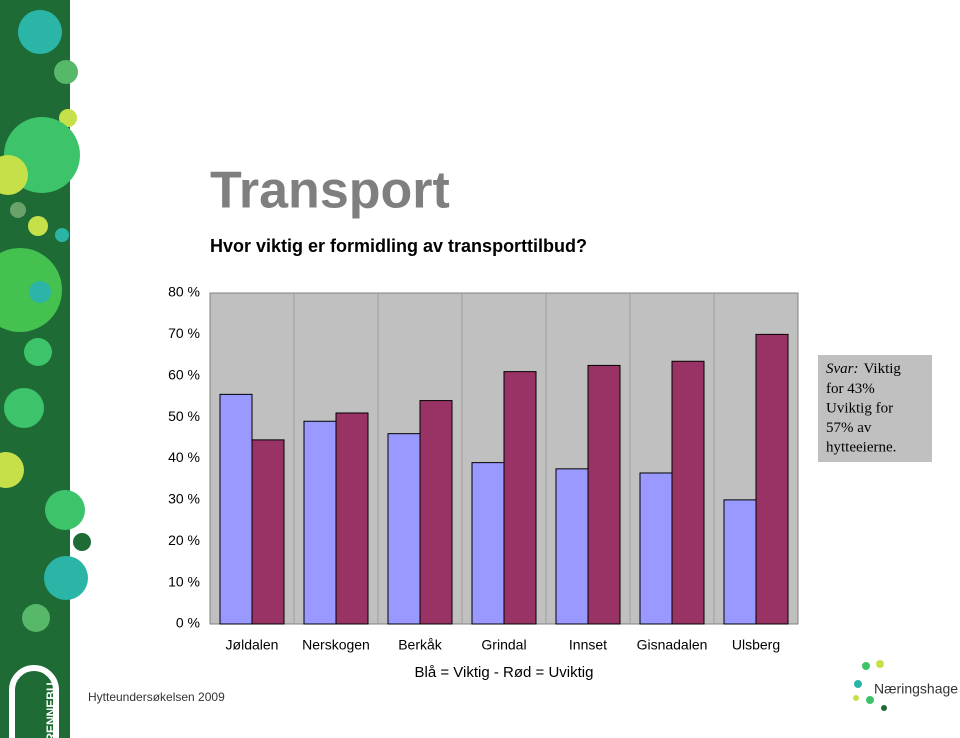 This screenshot has width=960, height=738. What do you see at coordinates (849, 428) in the screenshot?
I see `annotation-line: 57% av` at bounding box center [849, 428].